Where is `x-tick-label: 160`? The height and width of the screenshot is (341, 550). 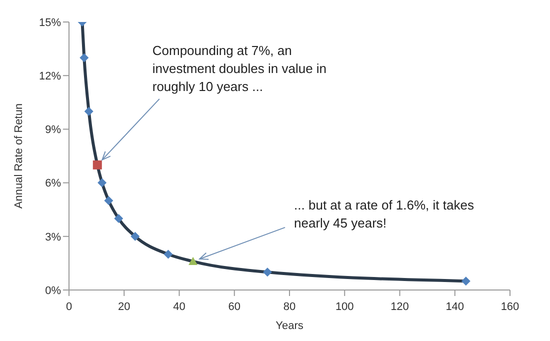
x-tick-label: 160 is located at coordinates (510, 307).